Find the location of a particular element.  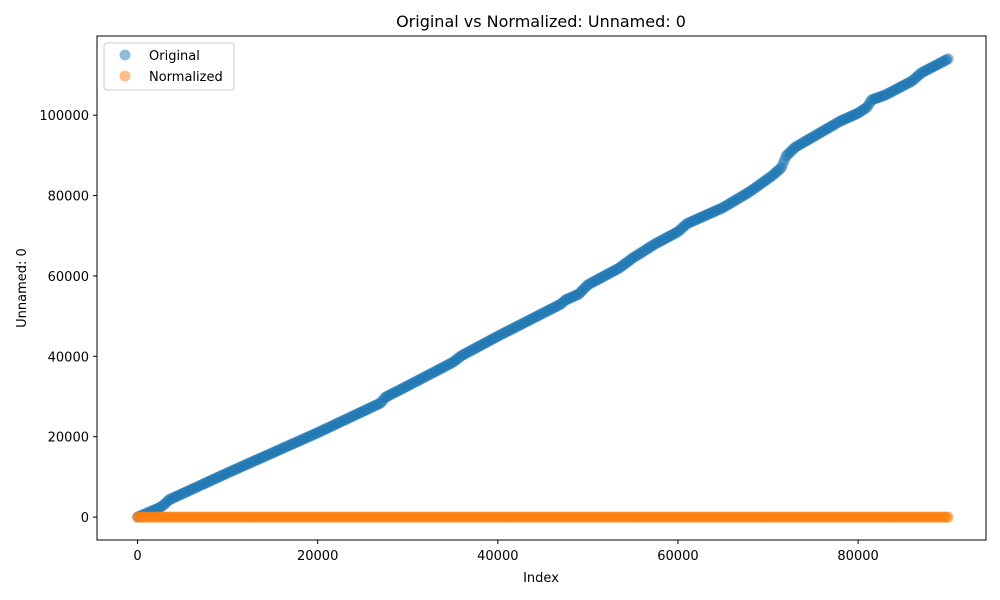

y-tick-label: 80000 is located at coordinates (68, 197).